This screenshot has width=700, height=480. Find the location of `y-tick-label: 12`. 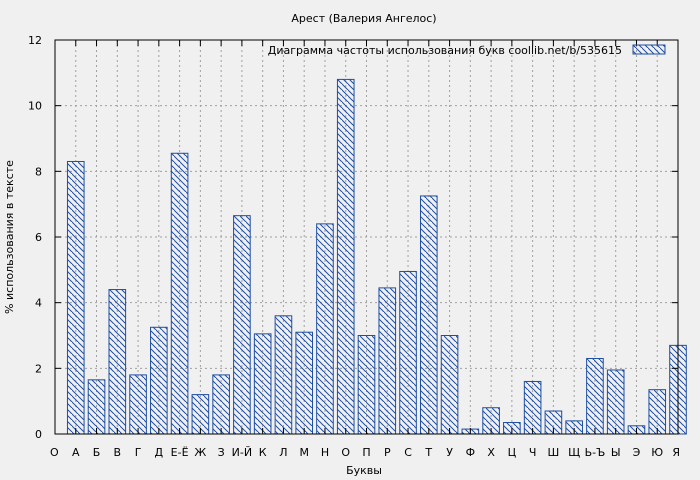

y-tick-label: 12 is located at coordinates (35, 40).